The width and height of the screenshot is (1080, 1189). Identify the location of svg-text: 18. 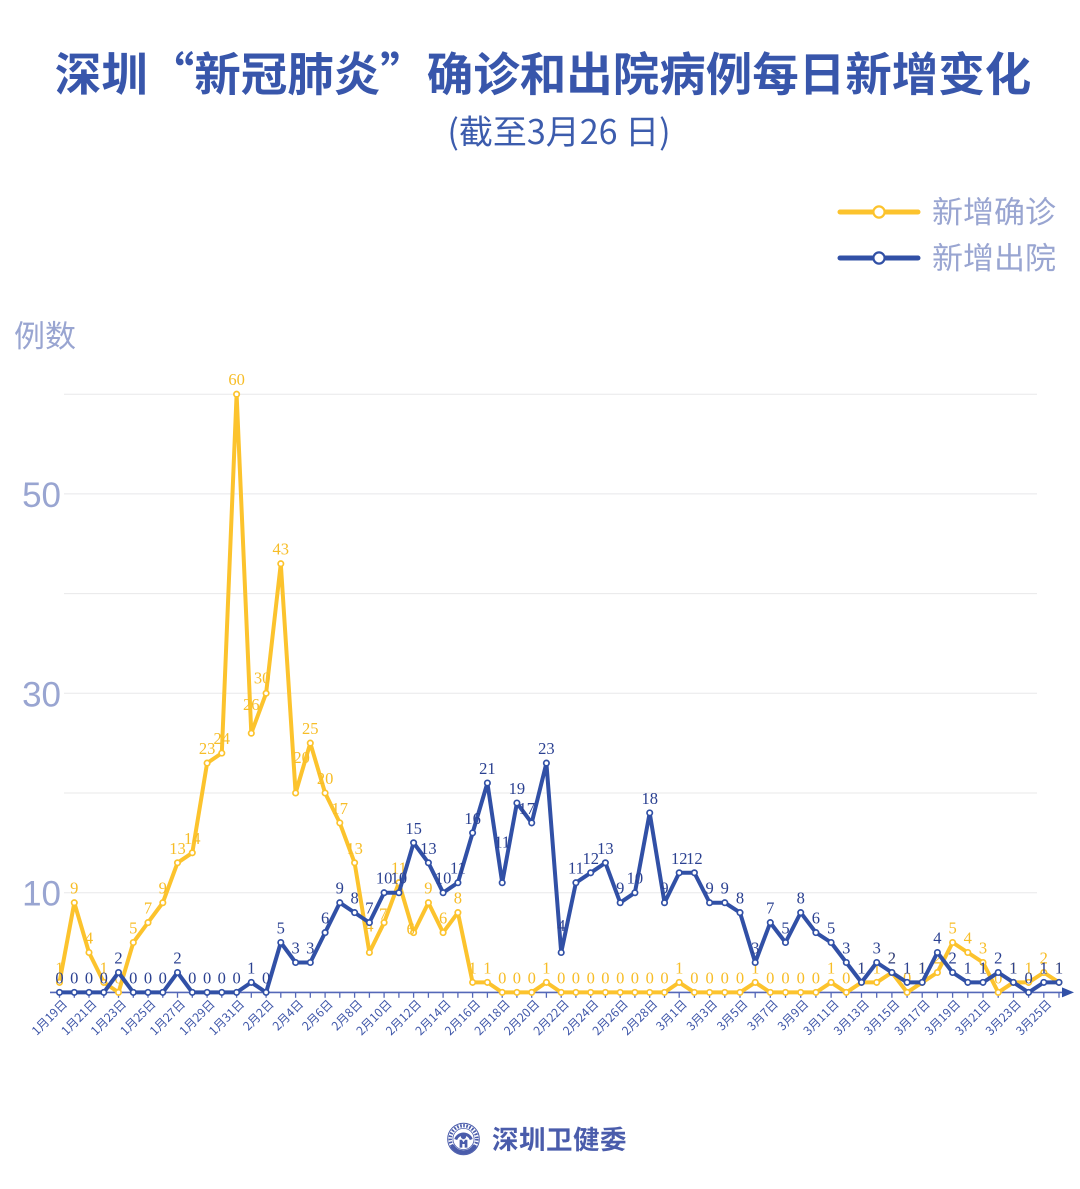
(649, 798).